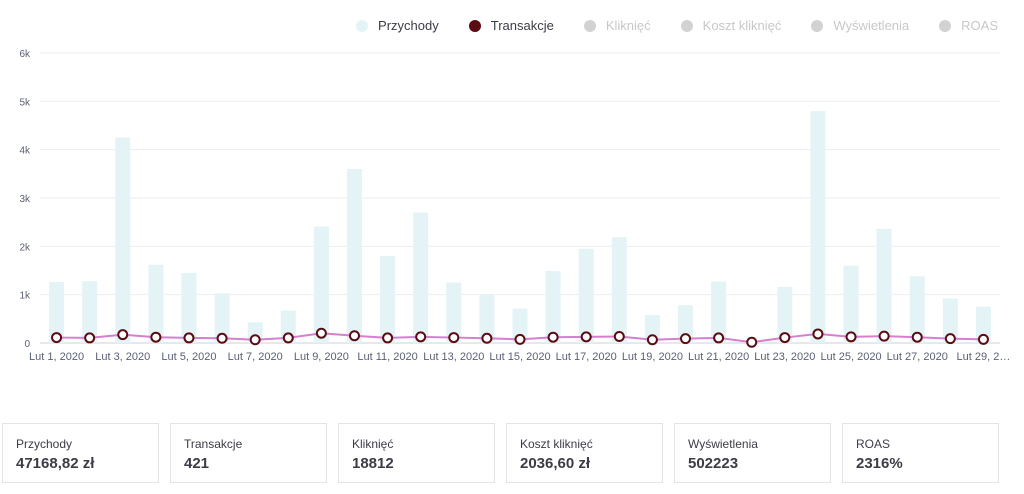 This screenshot has width=1024, height=494. Describe the element at coordinates (652, 357) in the screenshot. I see `x-tick-label: Lut 19, 2020` at that location.